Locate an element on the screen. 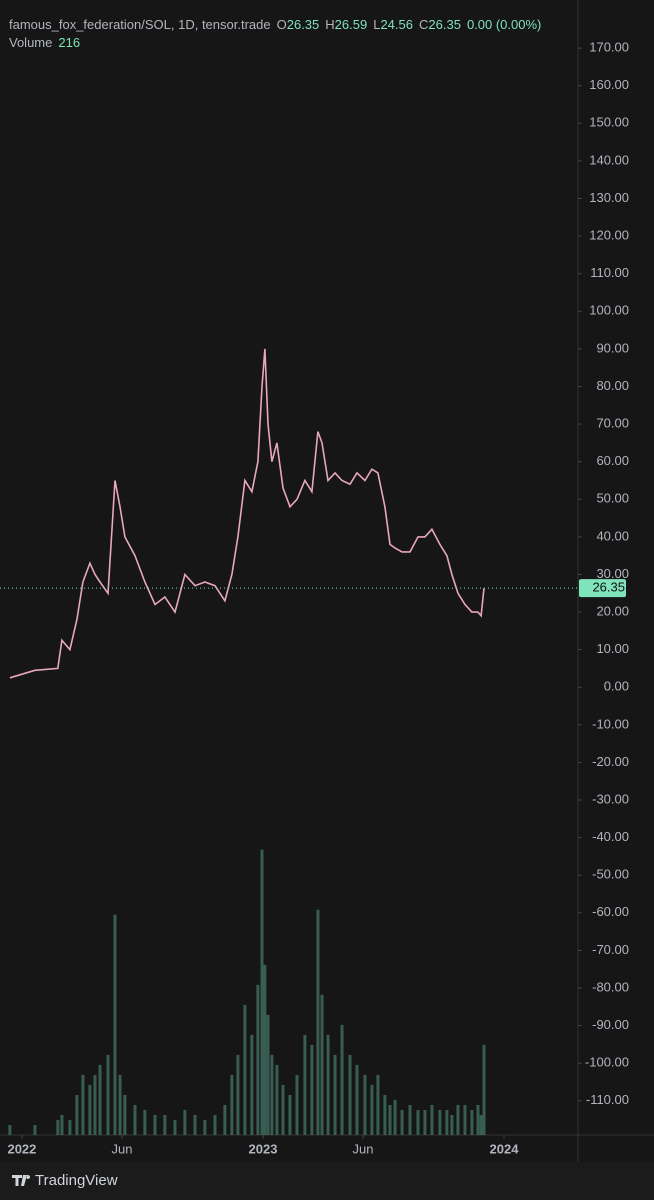 The height and width of the screenshot is (1200, 654). y-tick-label: 170.00 is located at coordinates (609, 47).